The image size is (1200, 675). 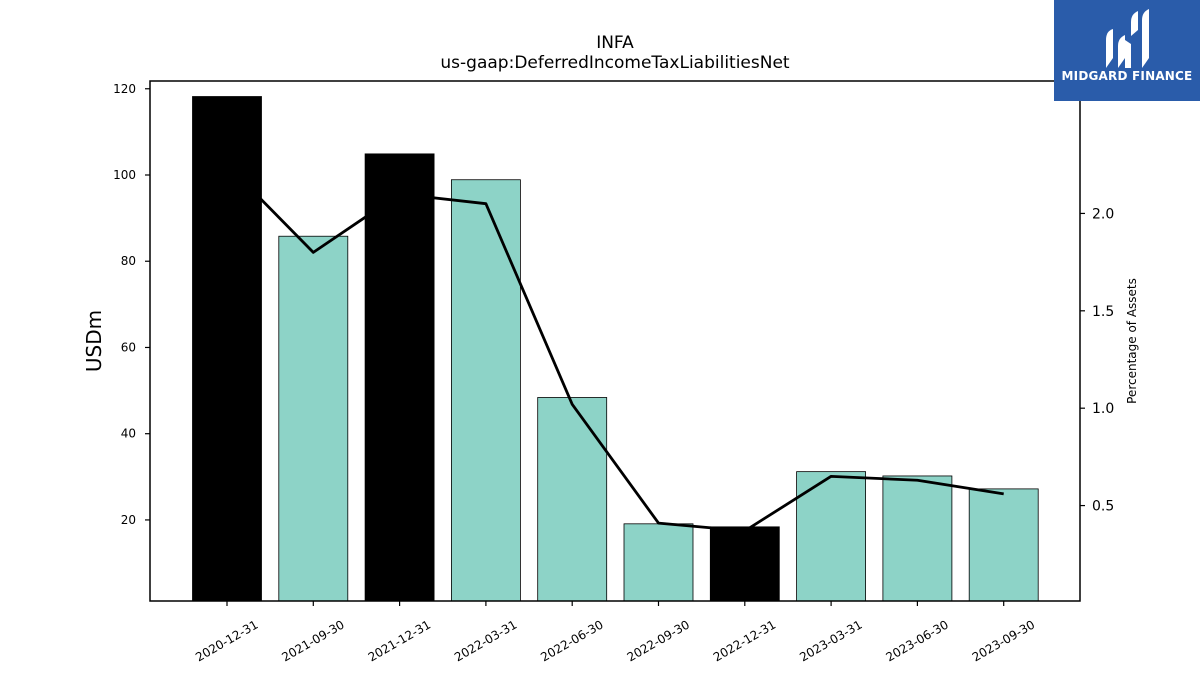 What do you see at coordinates (658, 640) in the screenshot?
I see `x-tick-label-2022-09-30: 2022-09-30` at bounding box center [658, 640].